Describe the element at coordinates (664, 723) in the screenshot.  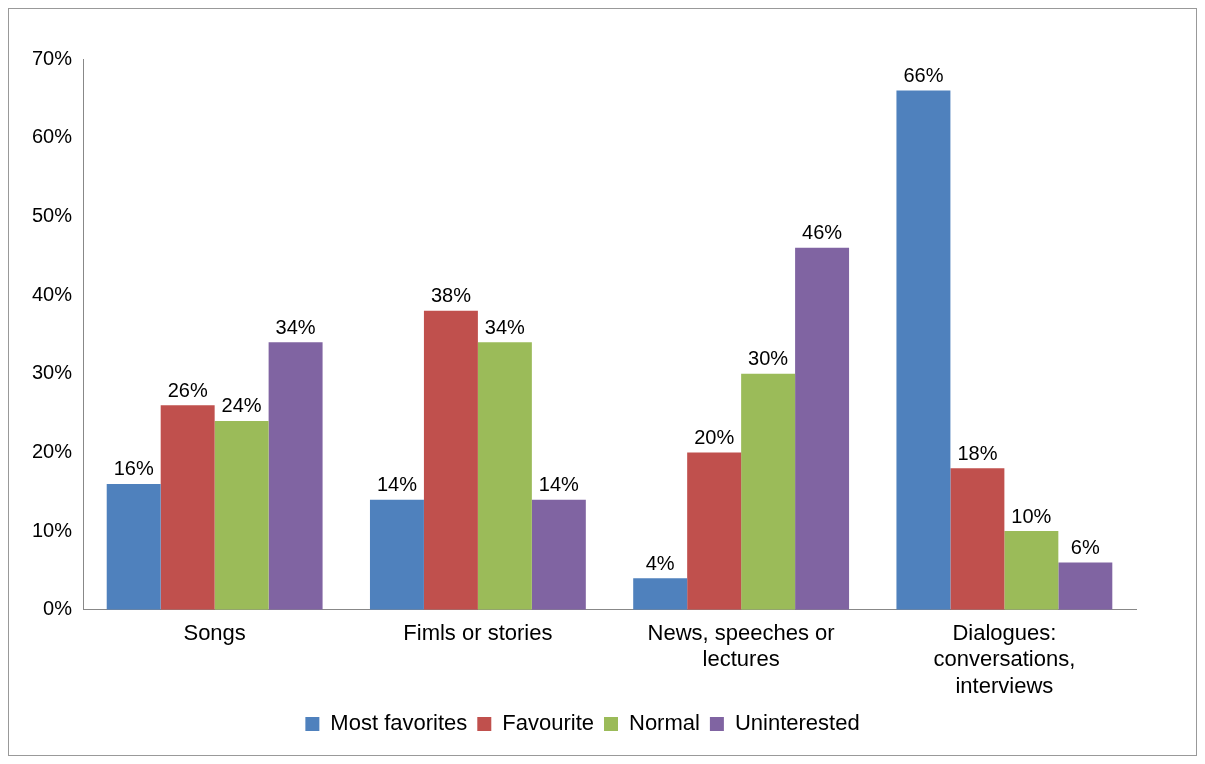
I see `legend-label: Normal` at that location.